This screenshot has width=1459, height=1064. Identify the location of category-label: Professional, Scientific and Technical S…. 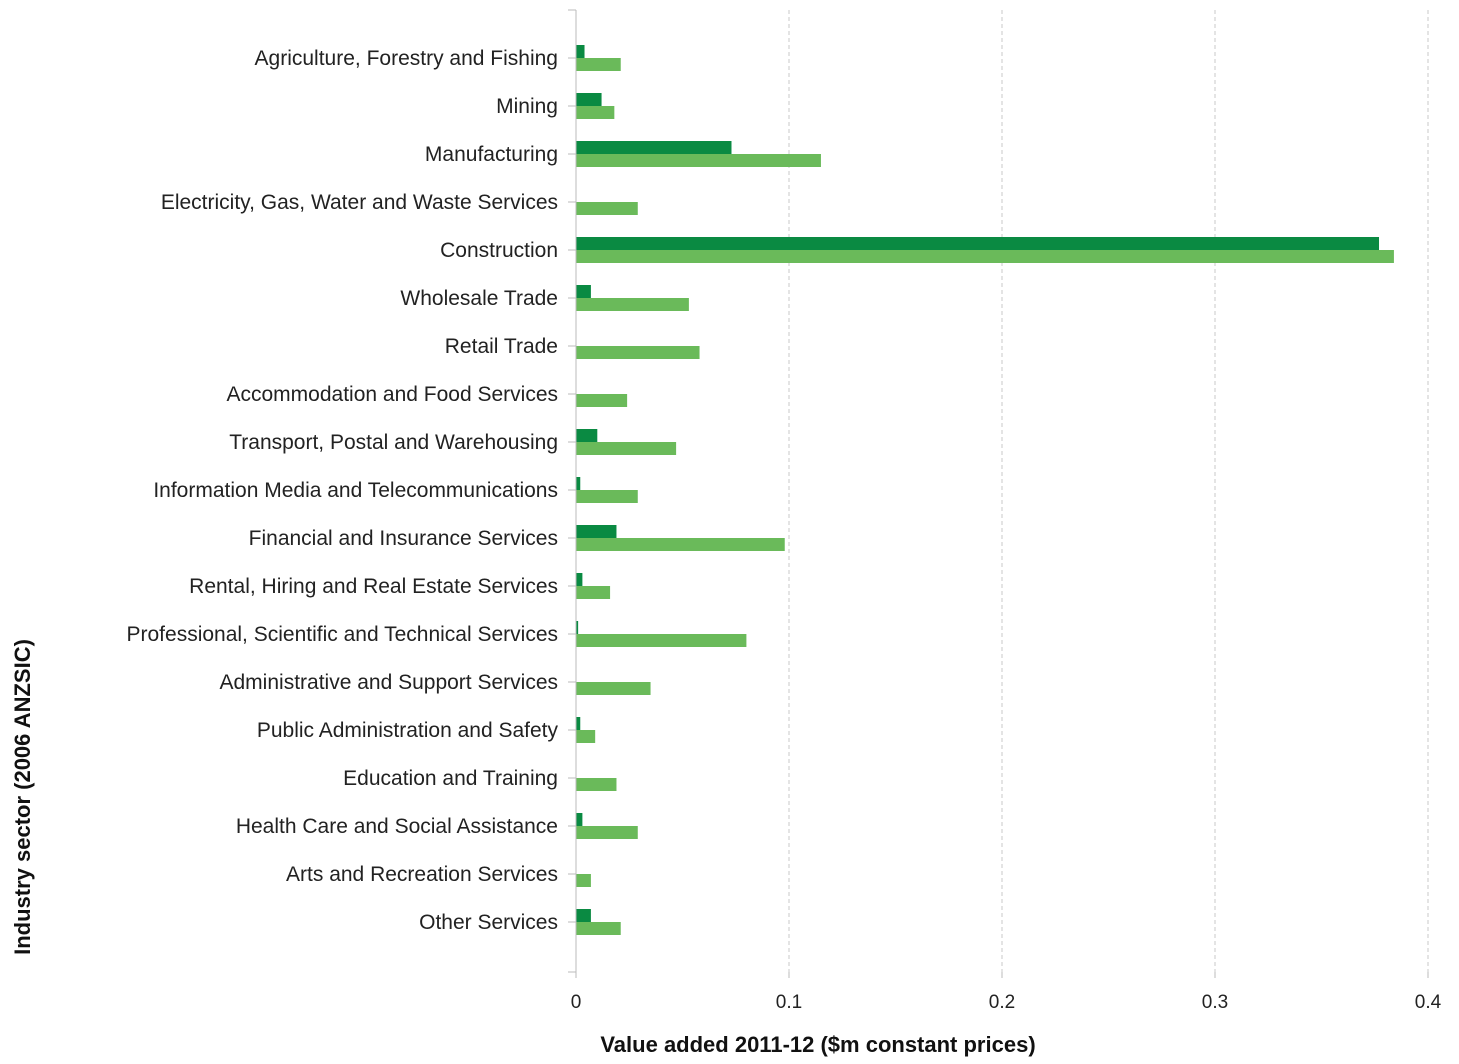
(343, 634).